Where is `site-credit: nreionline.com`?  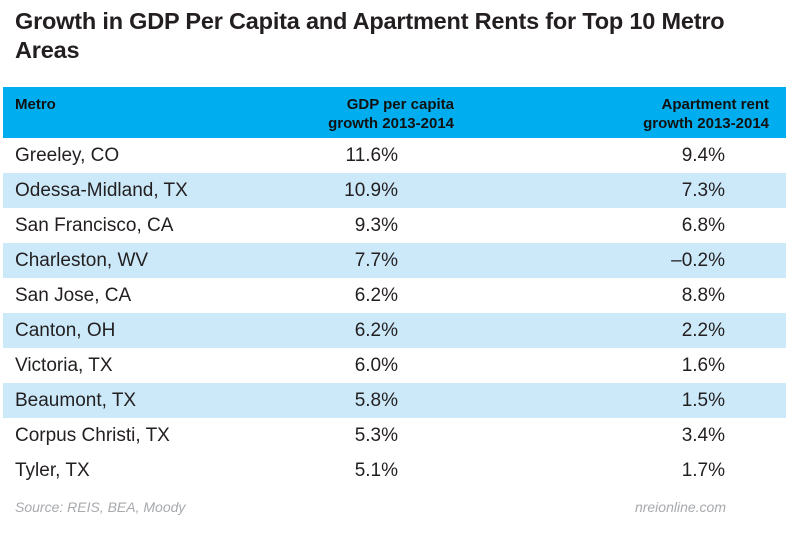
site-credit: nreionline.com is located at coordinates (680, 507).